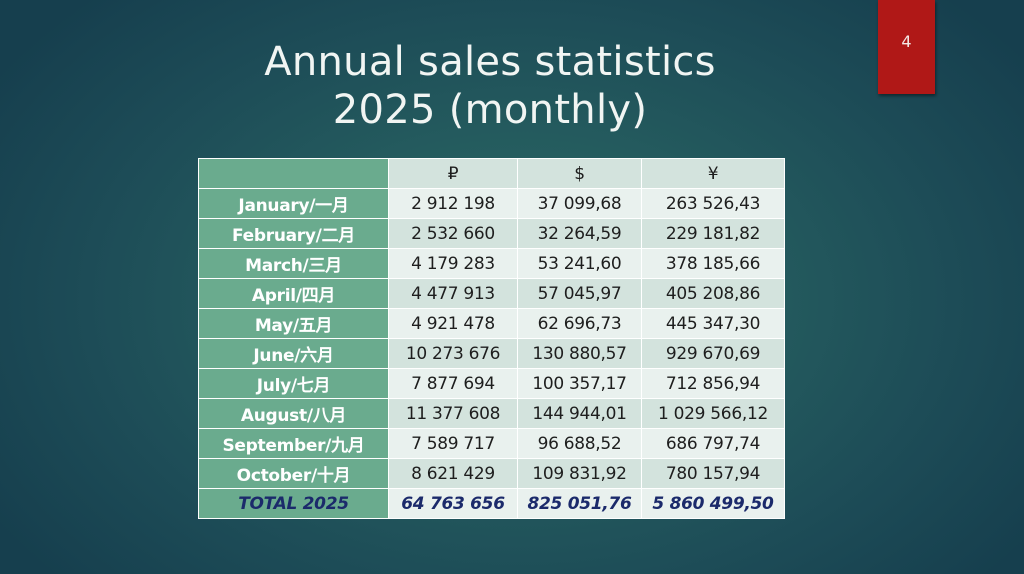  Describe the element at coordinates (453, 233) in the screenshot. I see `rub-value: 2 532 660` at that location.